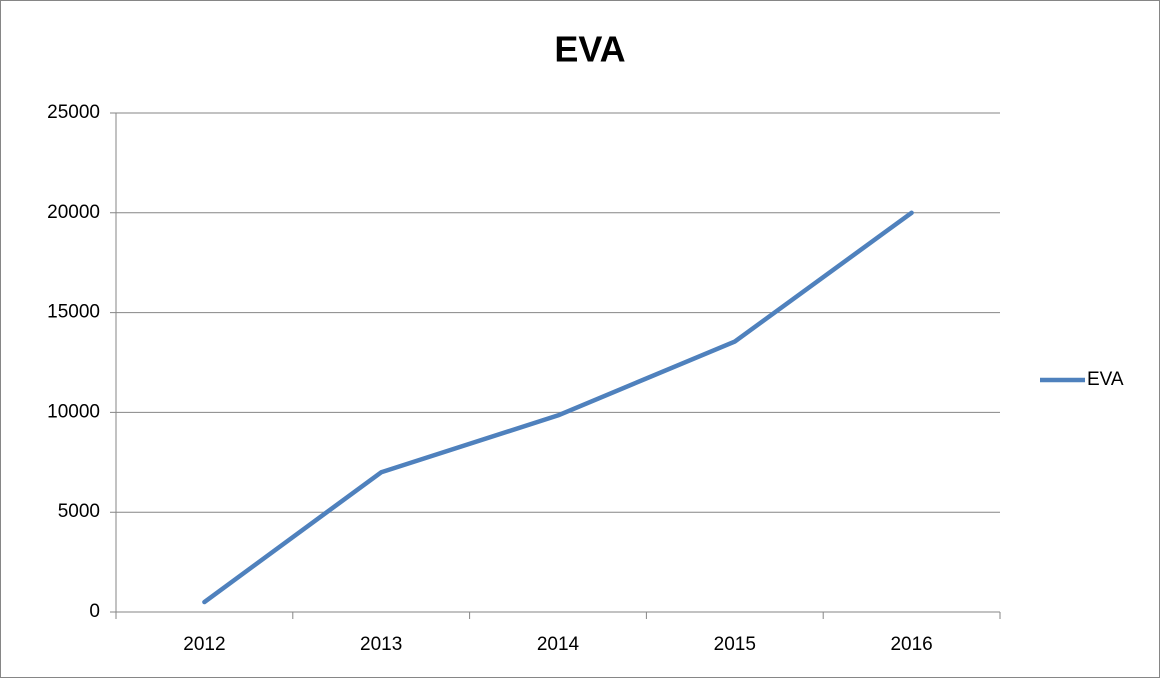 The width and height of the screenshot is (1161, 679). What do you see at coordinates (558, 644) in the screenshot?
I see `x-tick-label: 2014` at bounding box center [558, 644].